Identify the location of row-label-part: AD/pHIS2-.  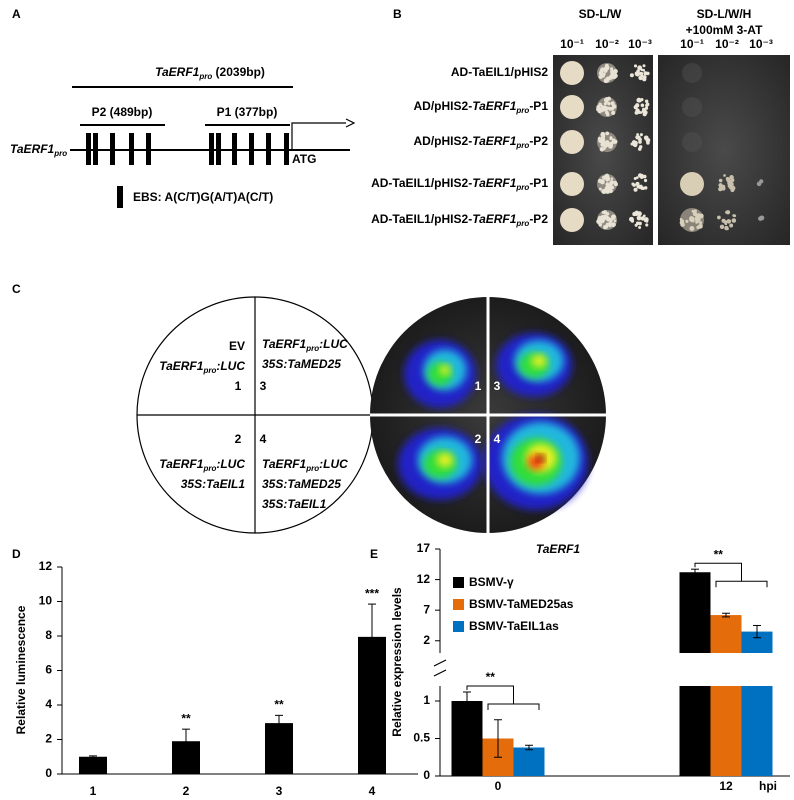
(443, 141).